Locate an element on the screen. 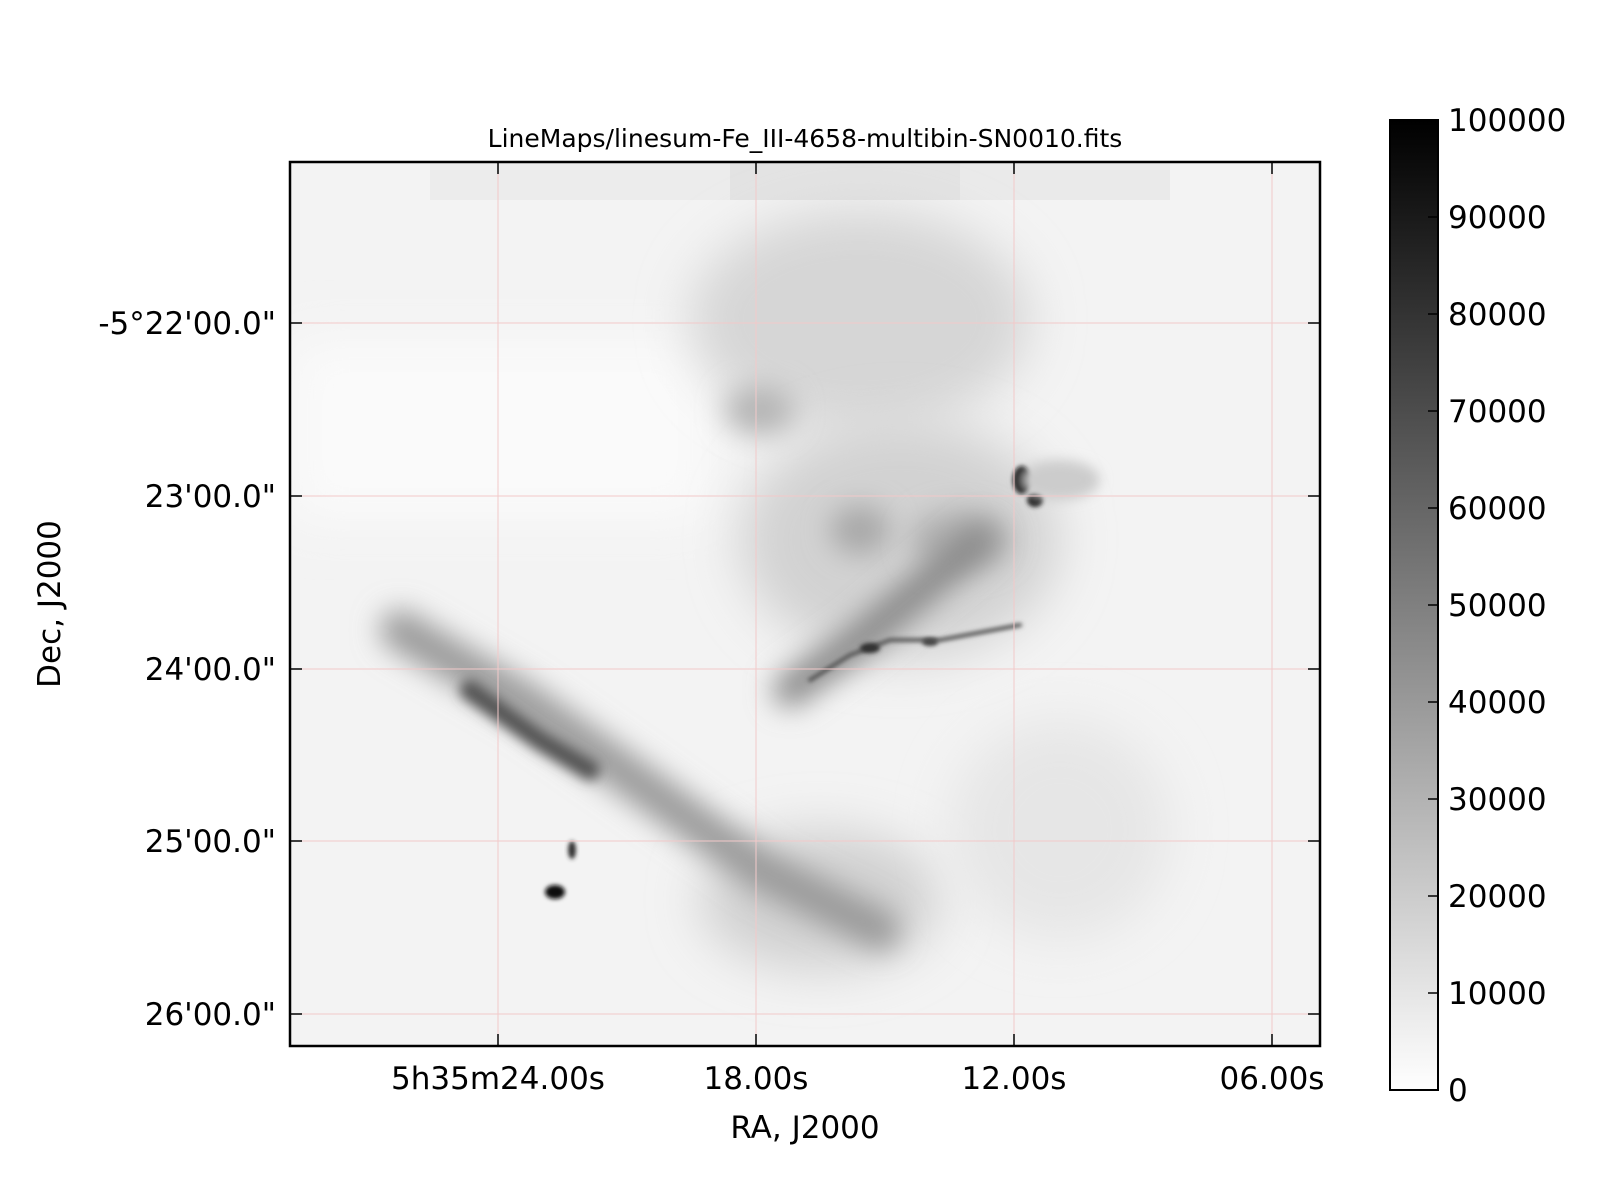 The width and height of the screenshot is (1600, 1200). colorbar-tick-label: 30000 is located at coordinates (1497, 800).